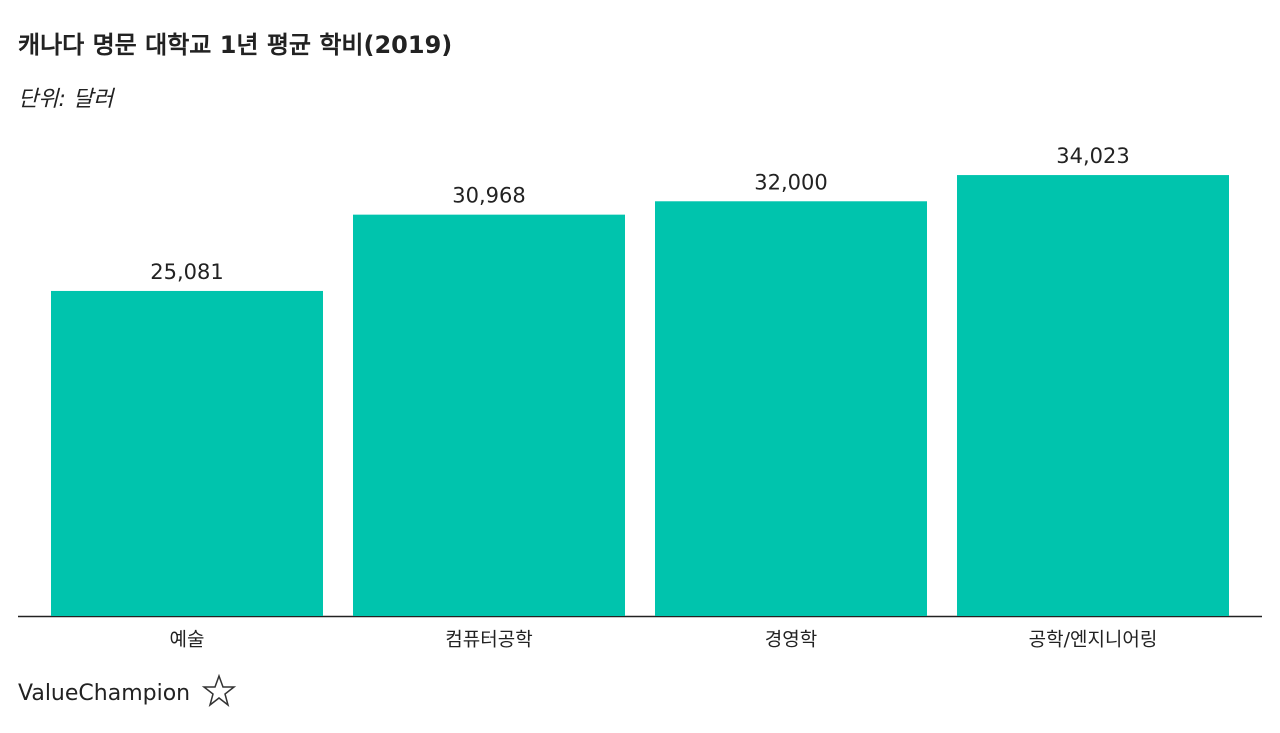 The height and width of the screenshot is (733, 1280). Describe the element at coordinates (219, 690) in the screenshot. I see `brand-star` at that location.